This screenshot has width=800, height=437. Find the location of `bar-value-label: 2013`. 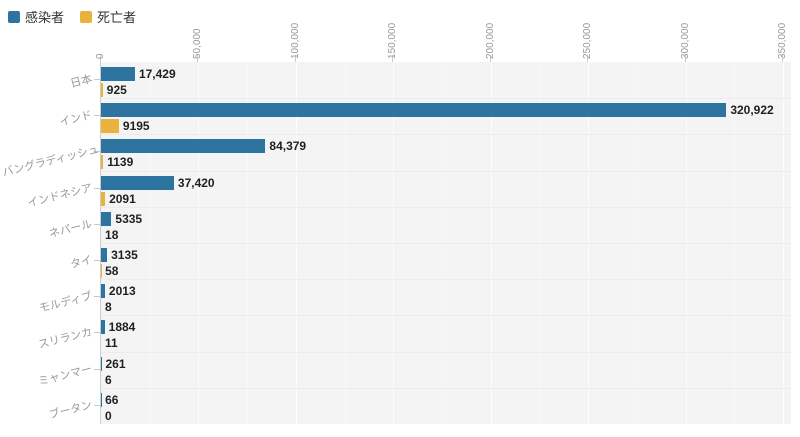

bar-value-label: 2013 is located at coordinates (122, 291).